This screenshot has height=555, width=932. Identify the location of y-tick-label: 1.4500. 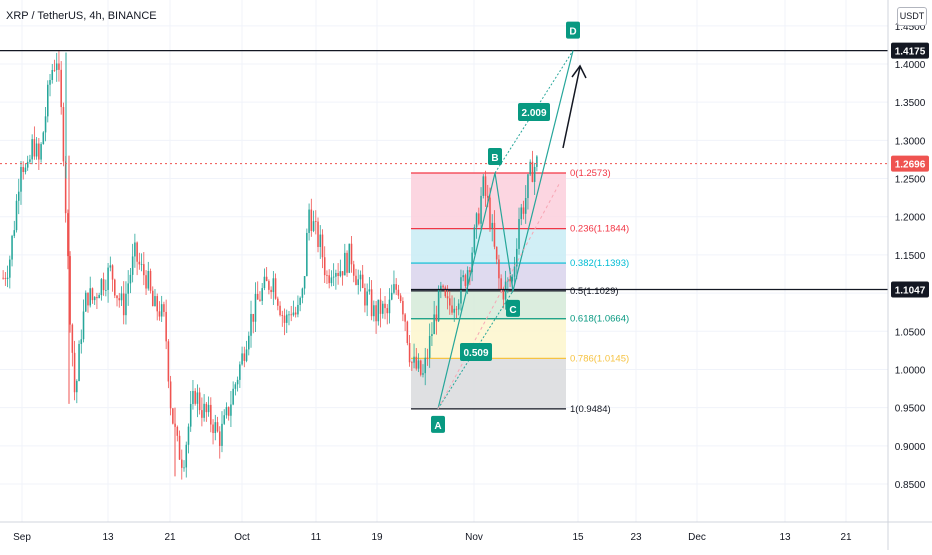
(910, 27).